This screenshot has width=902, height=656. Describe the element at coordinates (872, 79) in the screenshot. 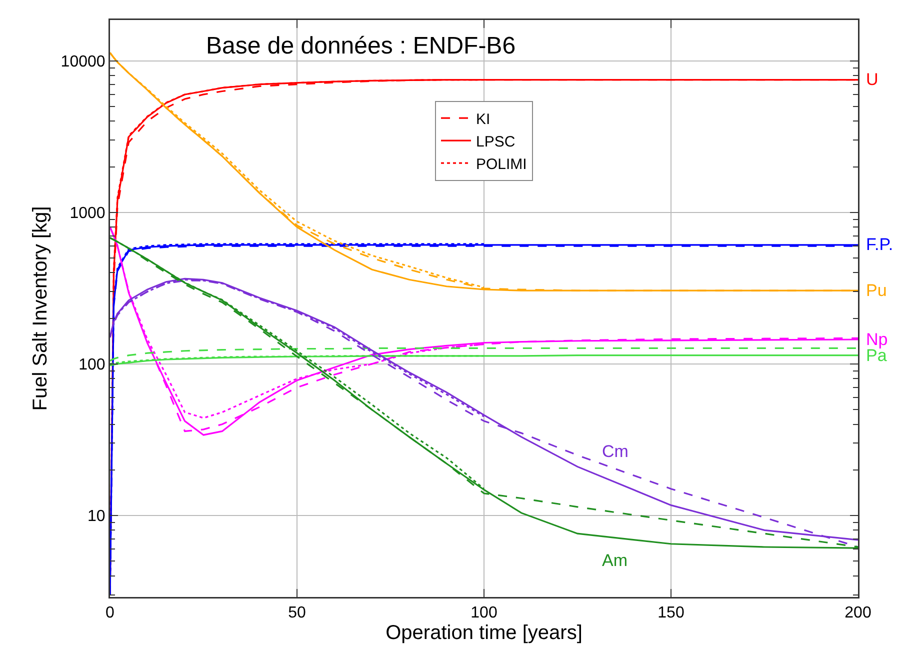

I see `text: U` at that location.